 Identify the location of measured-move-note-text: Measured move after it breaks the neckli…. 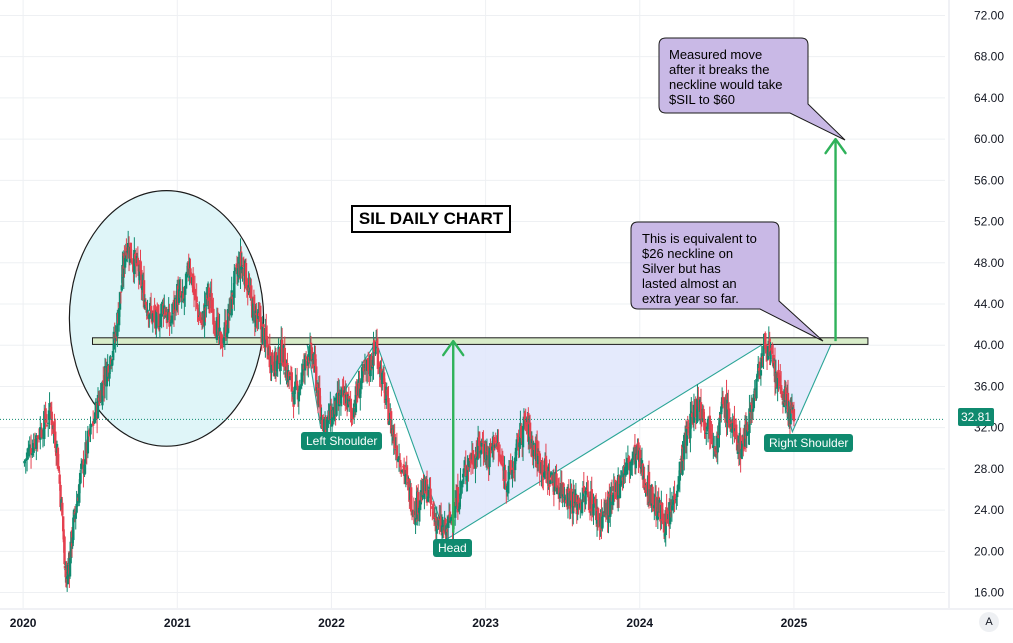
(726, 77).